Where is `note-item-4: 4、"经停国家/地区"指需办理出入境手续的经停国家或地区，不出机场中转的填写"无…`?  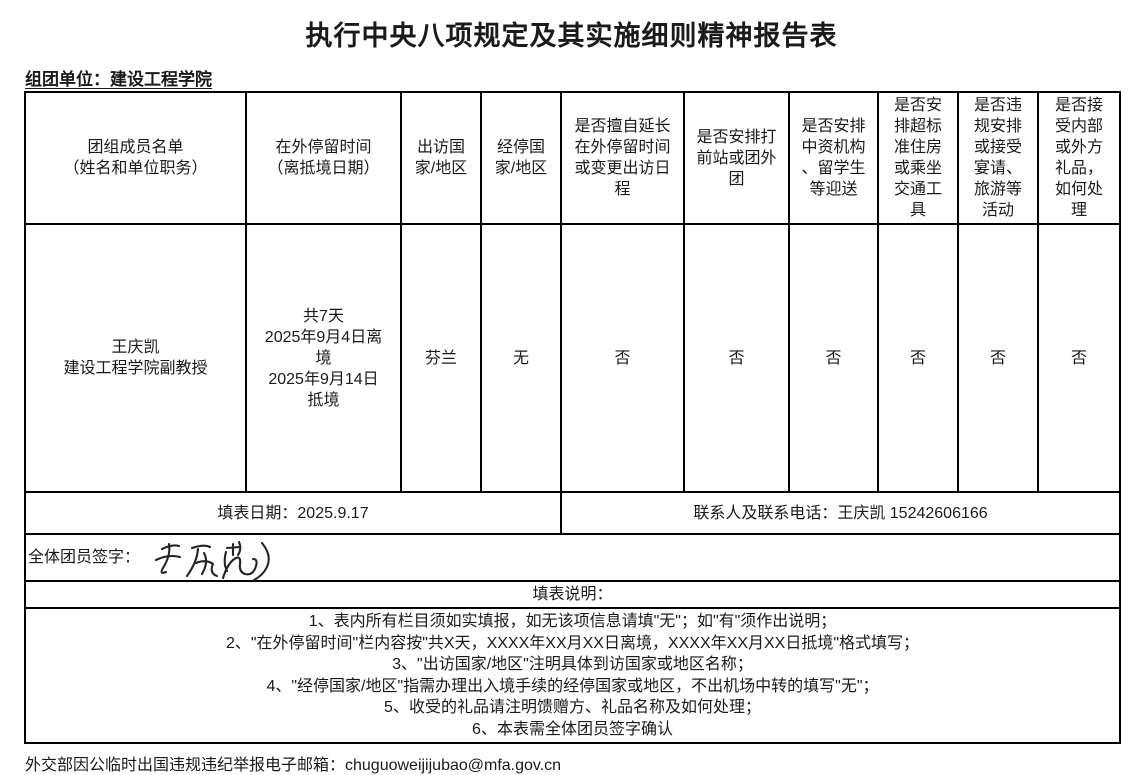 note-item-4: 4、"经停国家/地区"指需办理出入境手续的经停国家或地区，不出机场中转的填写"无… is located at coordinates (572, 686).